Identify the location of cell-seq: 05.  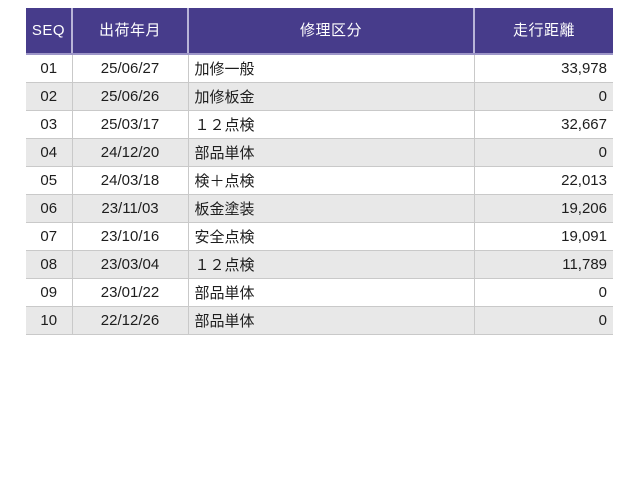
(49, 180).